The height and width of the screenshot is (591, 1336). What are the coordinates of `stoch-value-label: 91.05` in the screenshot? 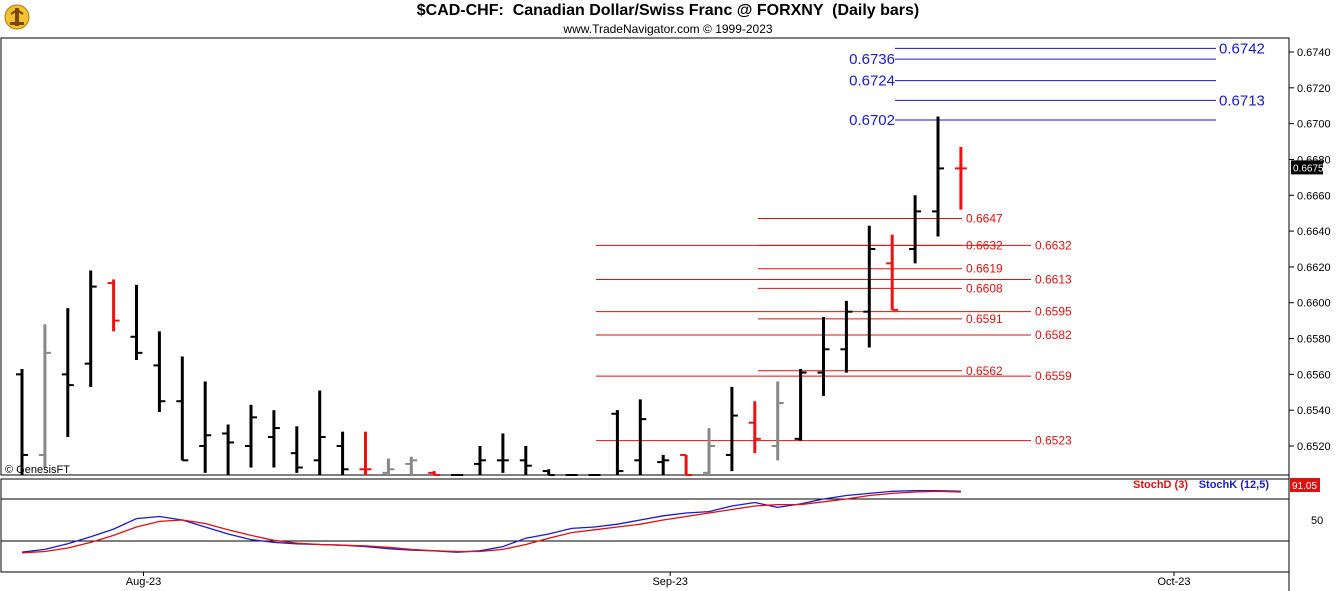 It's located at (1304, 486).